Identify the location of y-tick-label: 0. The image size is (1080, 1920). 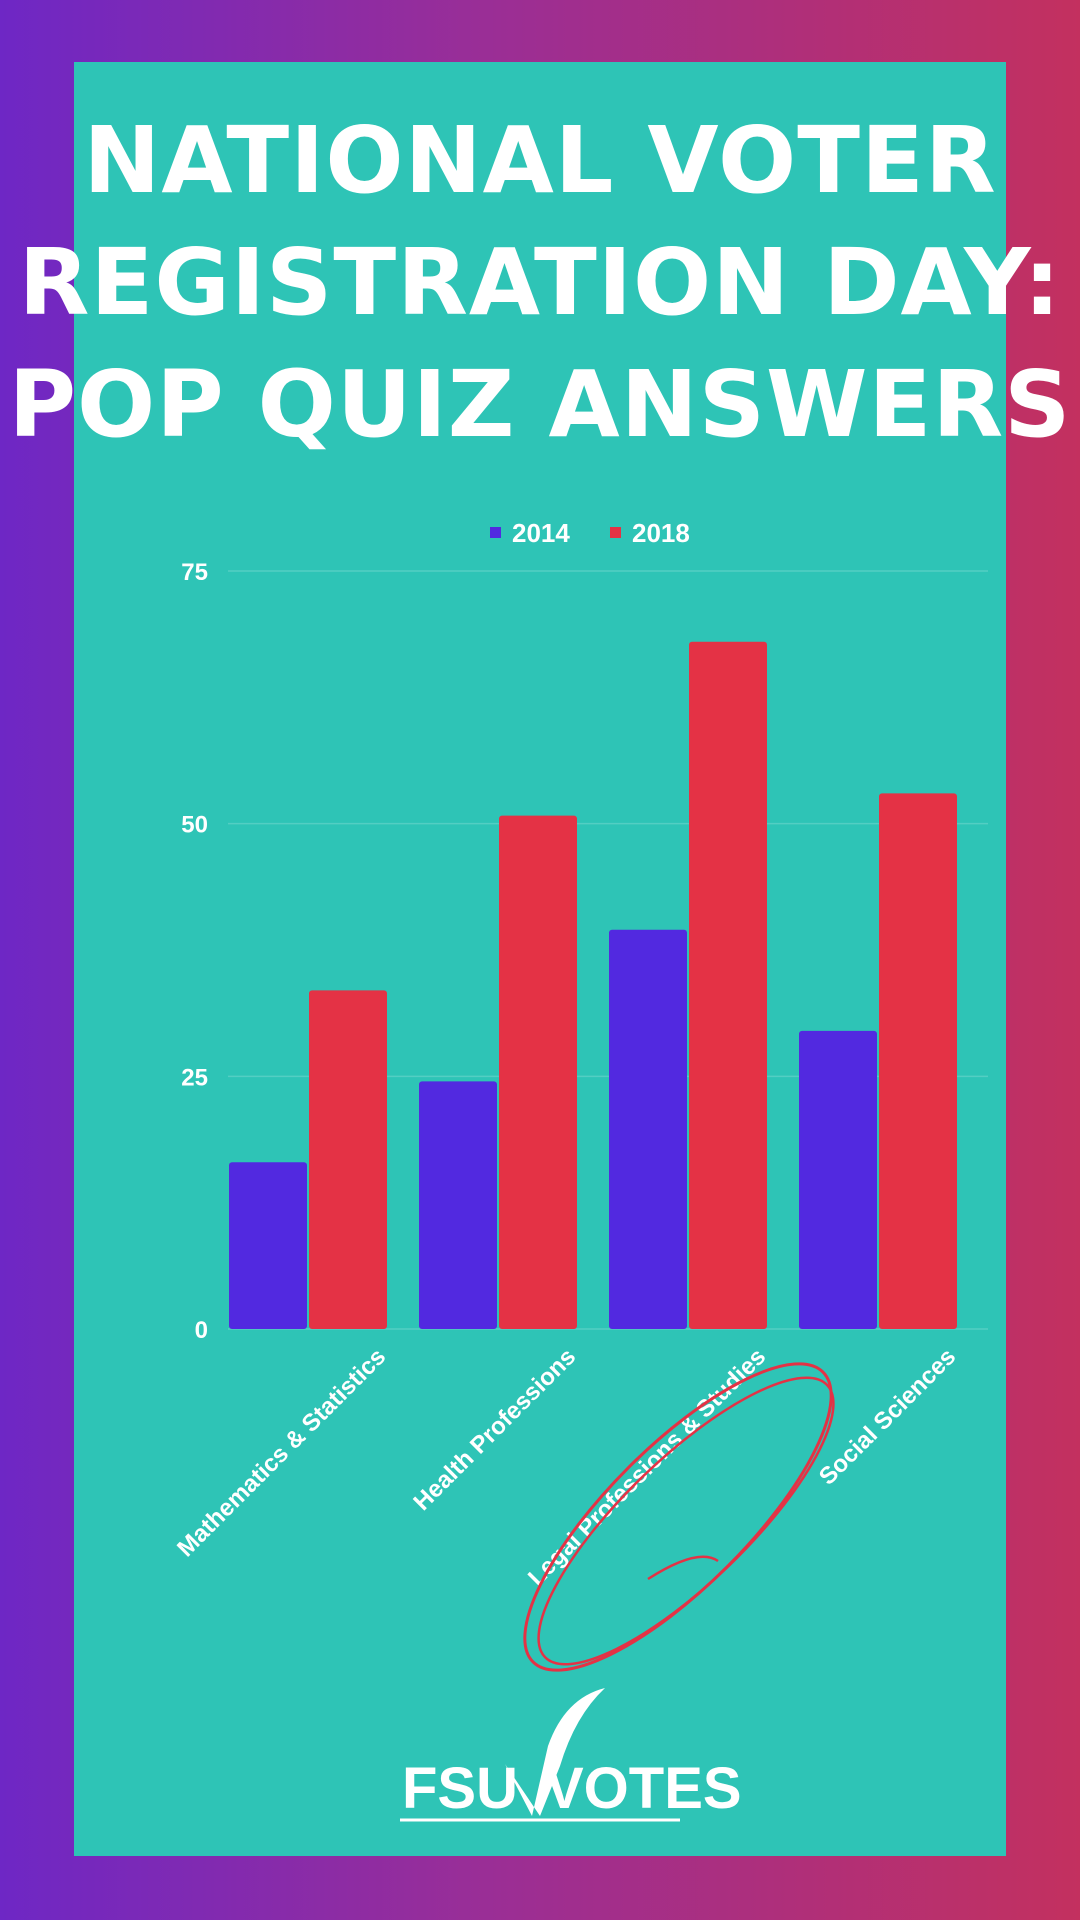
(201, 1330).